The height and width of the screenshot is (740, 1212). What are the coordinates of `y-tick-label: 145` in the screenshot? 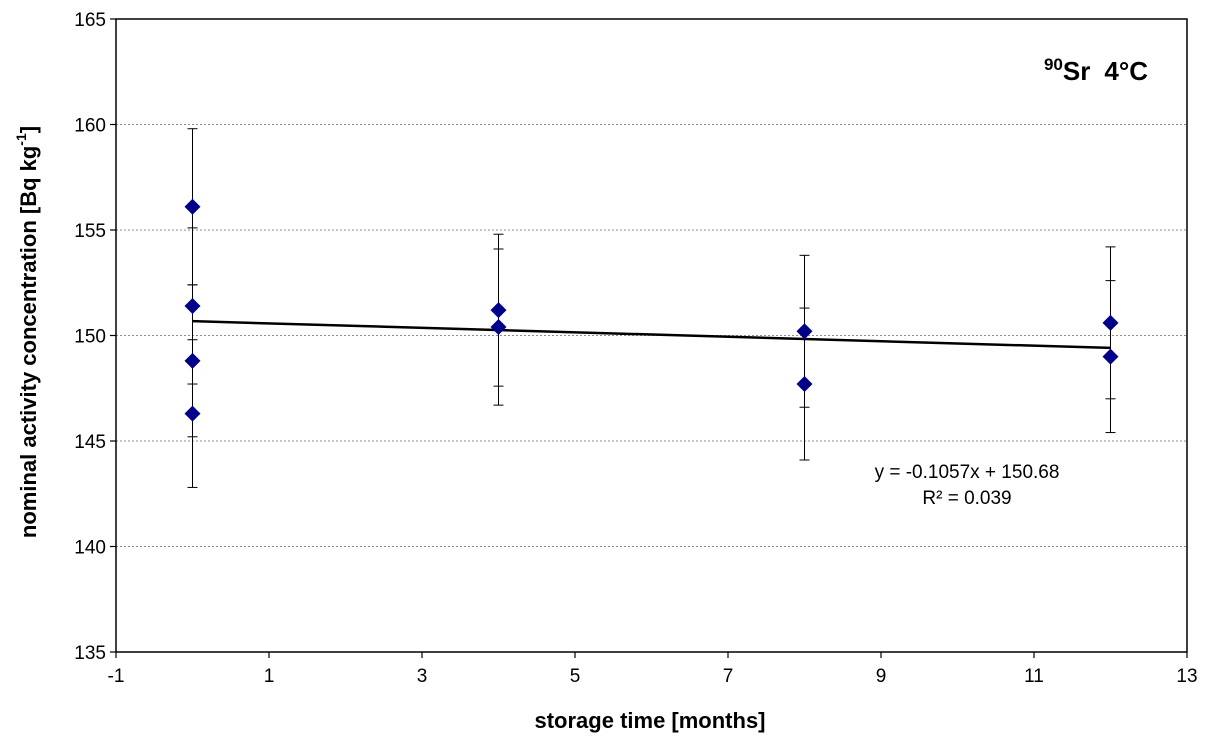 It's located at (90, 442).